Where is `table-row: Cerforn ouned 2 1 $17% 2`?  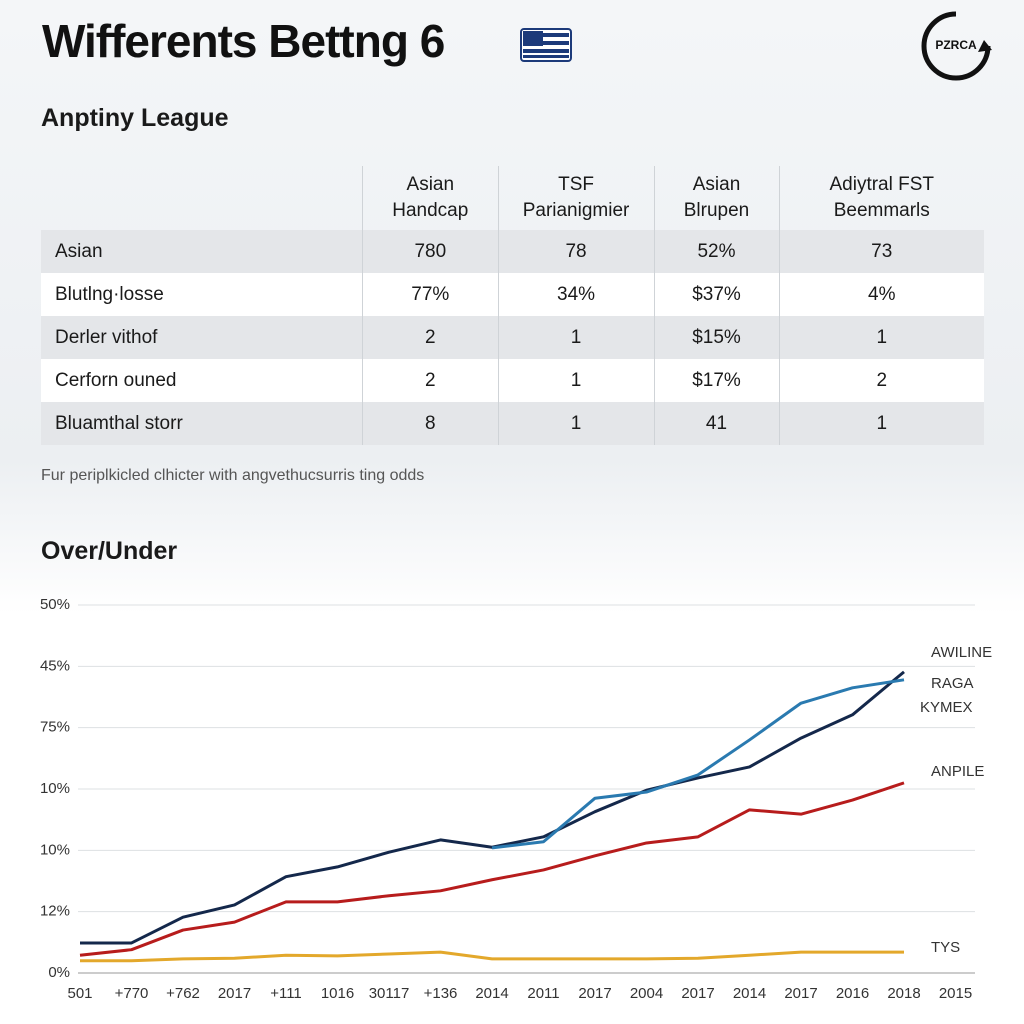
table-row: Cerforn ouned 2 1 $17% 2 is located at coordinates (512, 380).